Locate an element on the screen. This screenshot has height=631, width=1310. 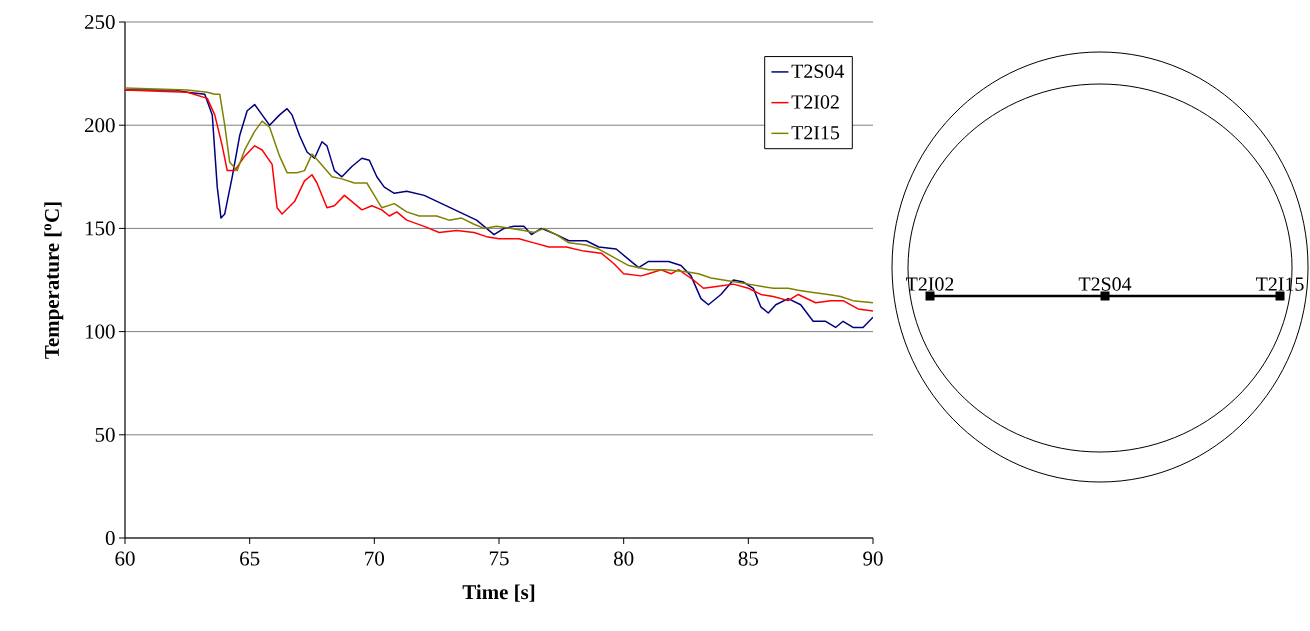
y-axis-title: Temperature [$^{o}$C] is located at coordinates (54, 280).